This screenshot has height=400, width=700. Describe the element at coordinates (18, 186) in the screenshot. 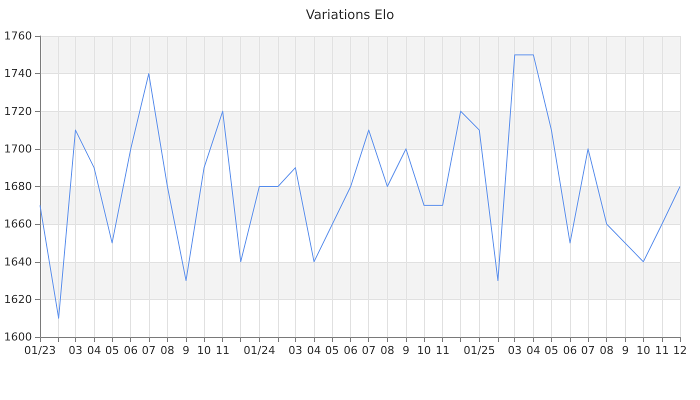

I see `y-tick-label: 1680` at that location.